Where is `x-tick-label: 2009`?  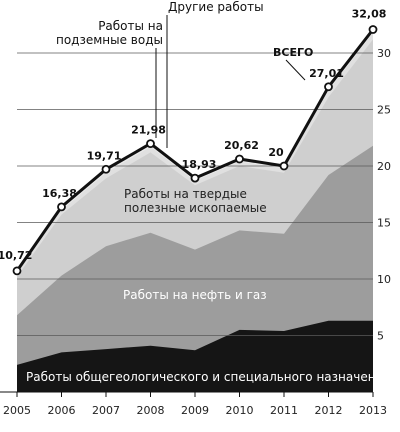
x-tick-label: 2009 is located at coordinates (195, 410).